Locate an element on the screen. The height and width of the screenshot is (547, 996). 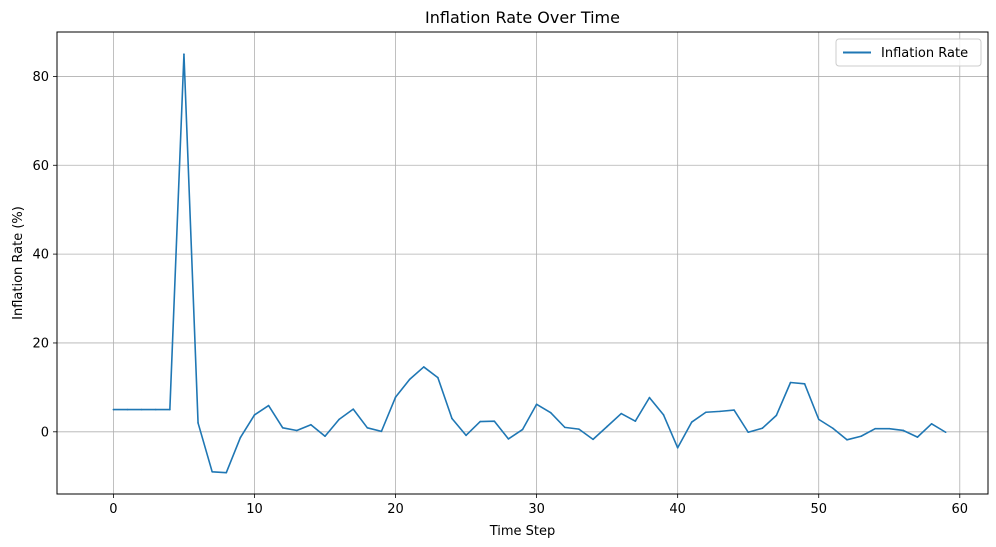
y-tick-label: 40 is located at coordinates (40, 255).